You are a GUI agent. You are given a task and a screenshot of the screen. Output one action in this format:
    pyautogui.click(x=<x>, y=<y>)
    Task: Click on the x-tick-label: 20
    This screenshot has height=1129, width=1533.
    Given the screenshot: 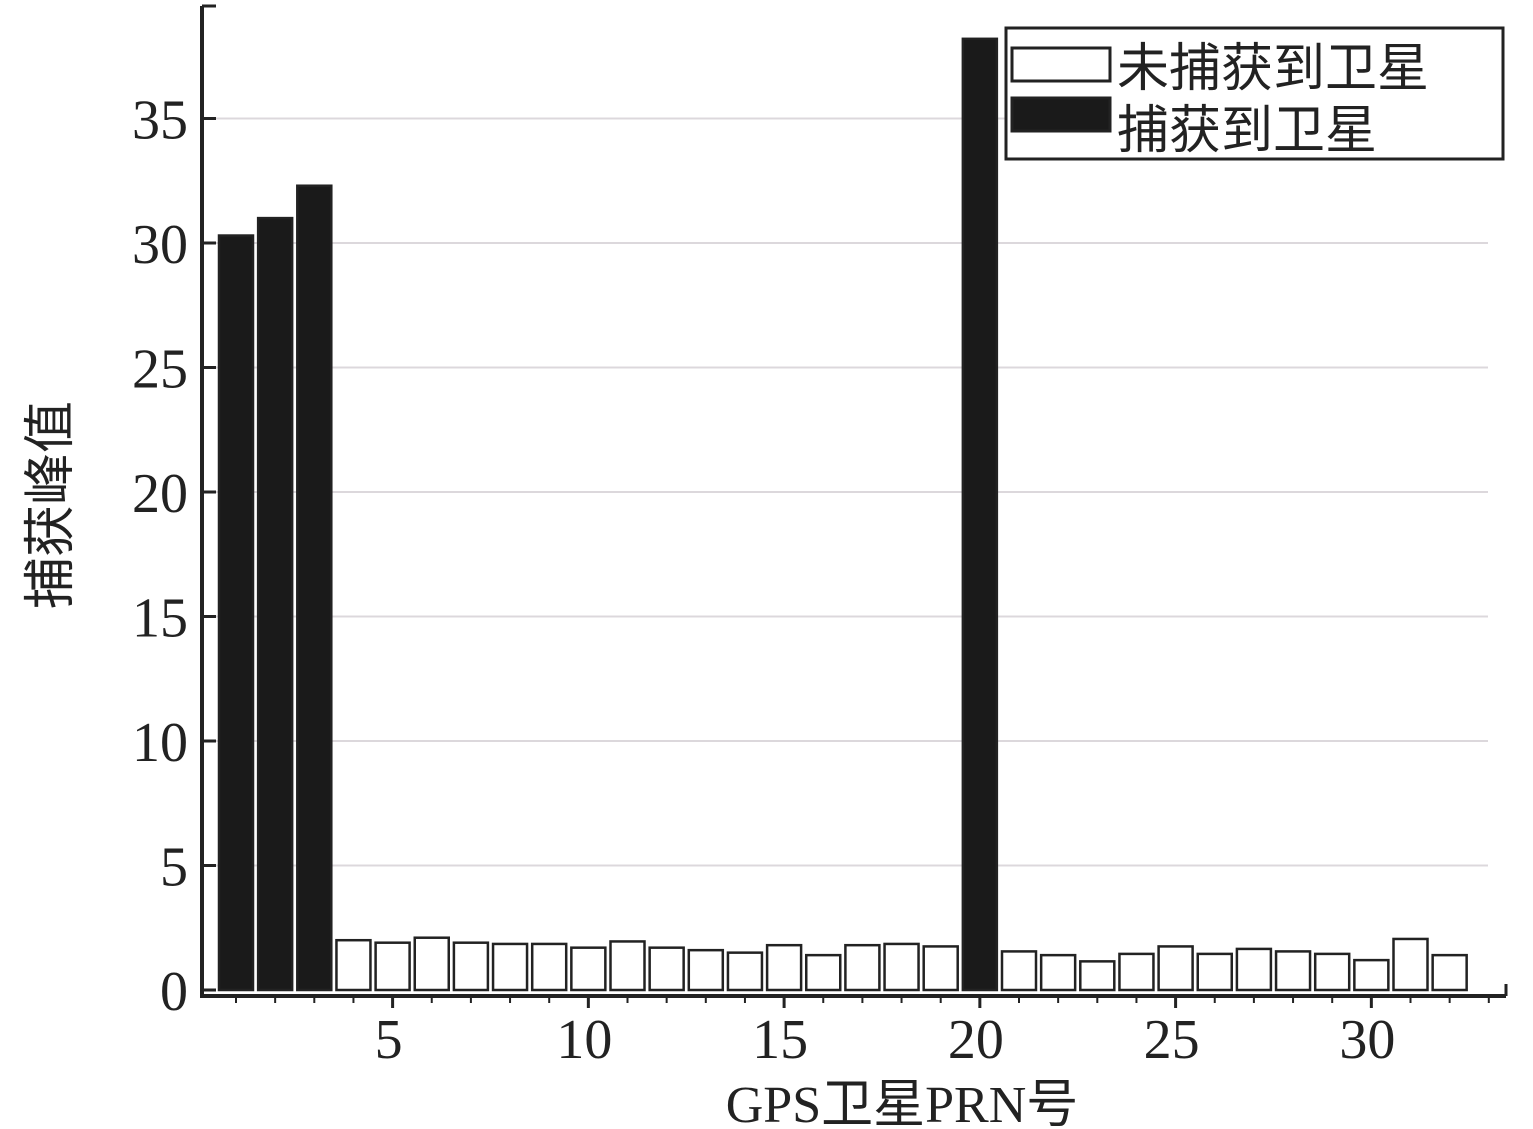 What is the action you would take?
    pyautogui.click(x=976, y=1040)
    